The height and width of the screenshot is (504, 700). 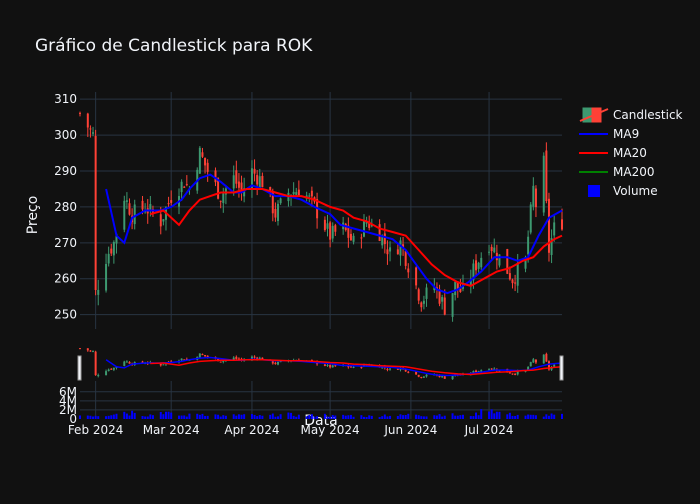 I want to click on legend-item-ma9: MA9, so click(x=609, y=134).